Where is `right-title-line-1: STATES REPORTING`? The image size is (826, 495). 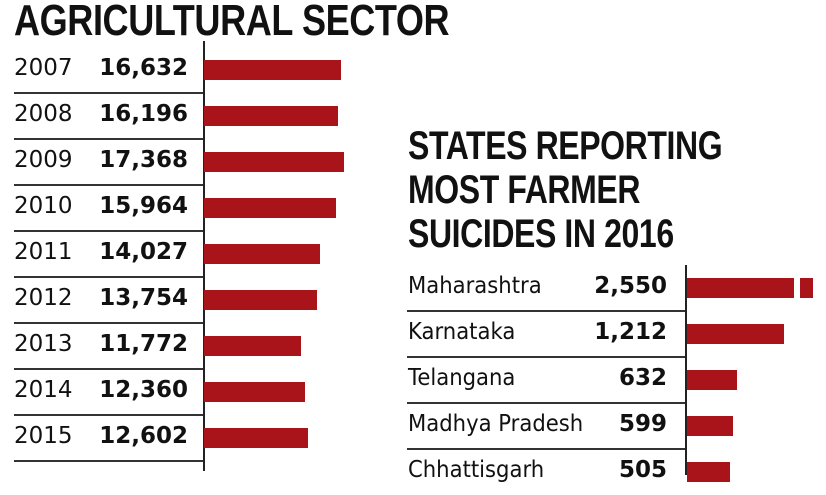
right-title-line-1: STATES REPORTING is located at coordinates (565, 146).